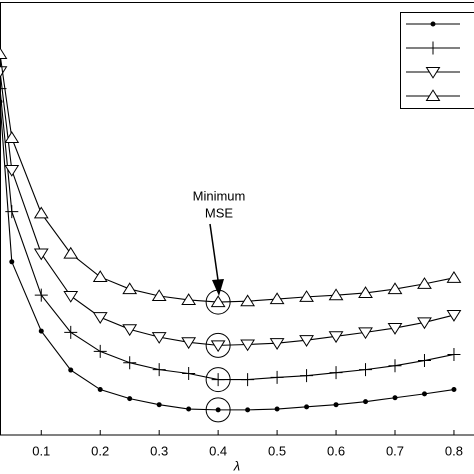  I want to click on x-tick-label: 0.5, so click(277, 450).